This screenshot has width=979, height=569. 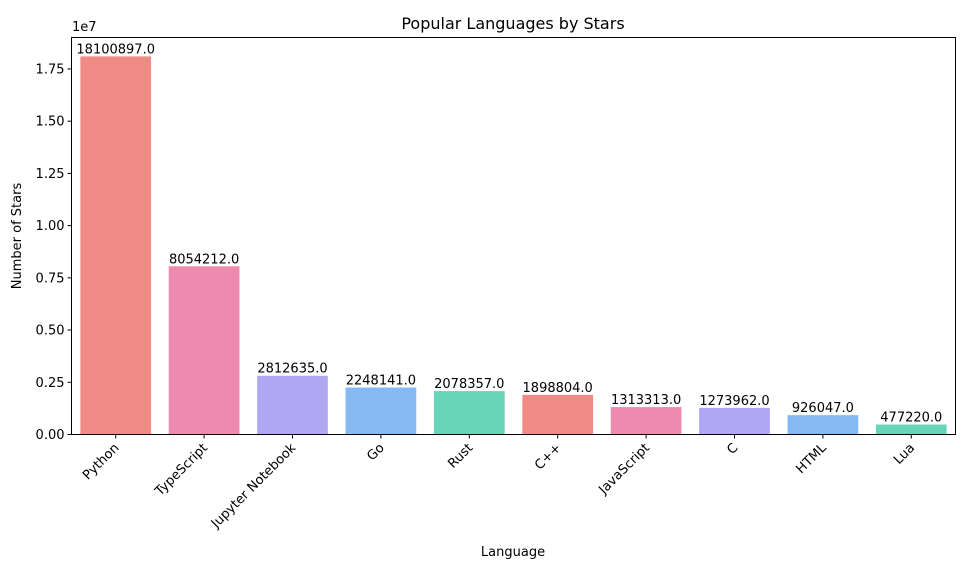 What do you see at coordinates (381, 381) in the screenshot?
I see `bar-value-label: 2248141.0` at bounding box center [381, 381].